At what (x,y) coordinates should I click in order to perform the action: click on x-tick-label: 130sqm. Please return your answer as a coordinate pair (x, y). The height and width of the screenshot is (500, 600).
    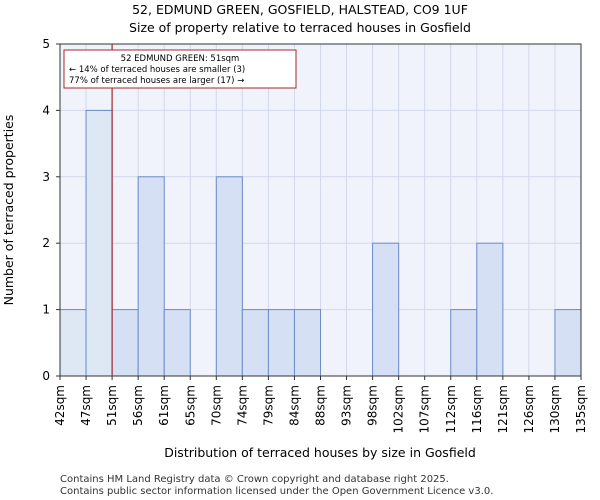
    Looking at the image, I should click on (555, 409).